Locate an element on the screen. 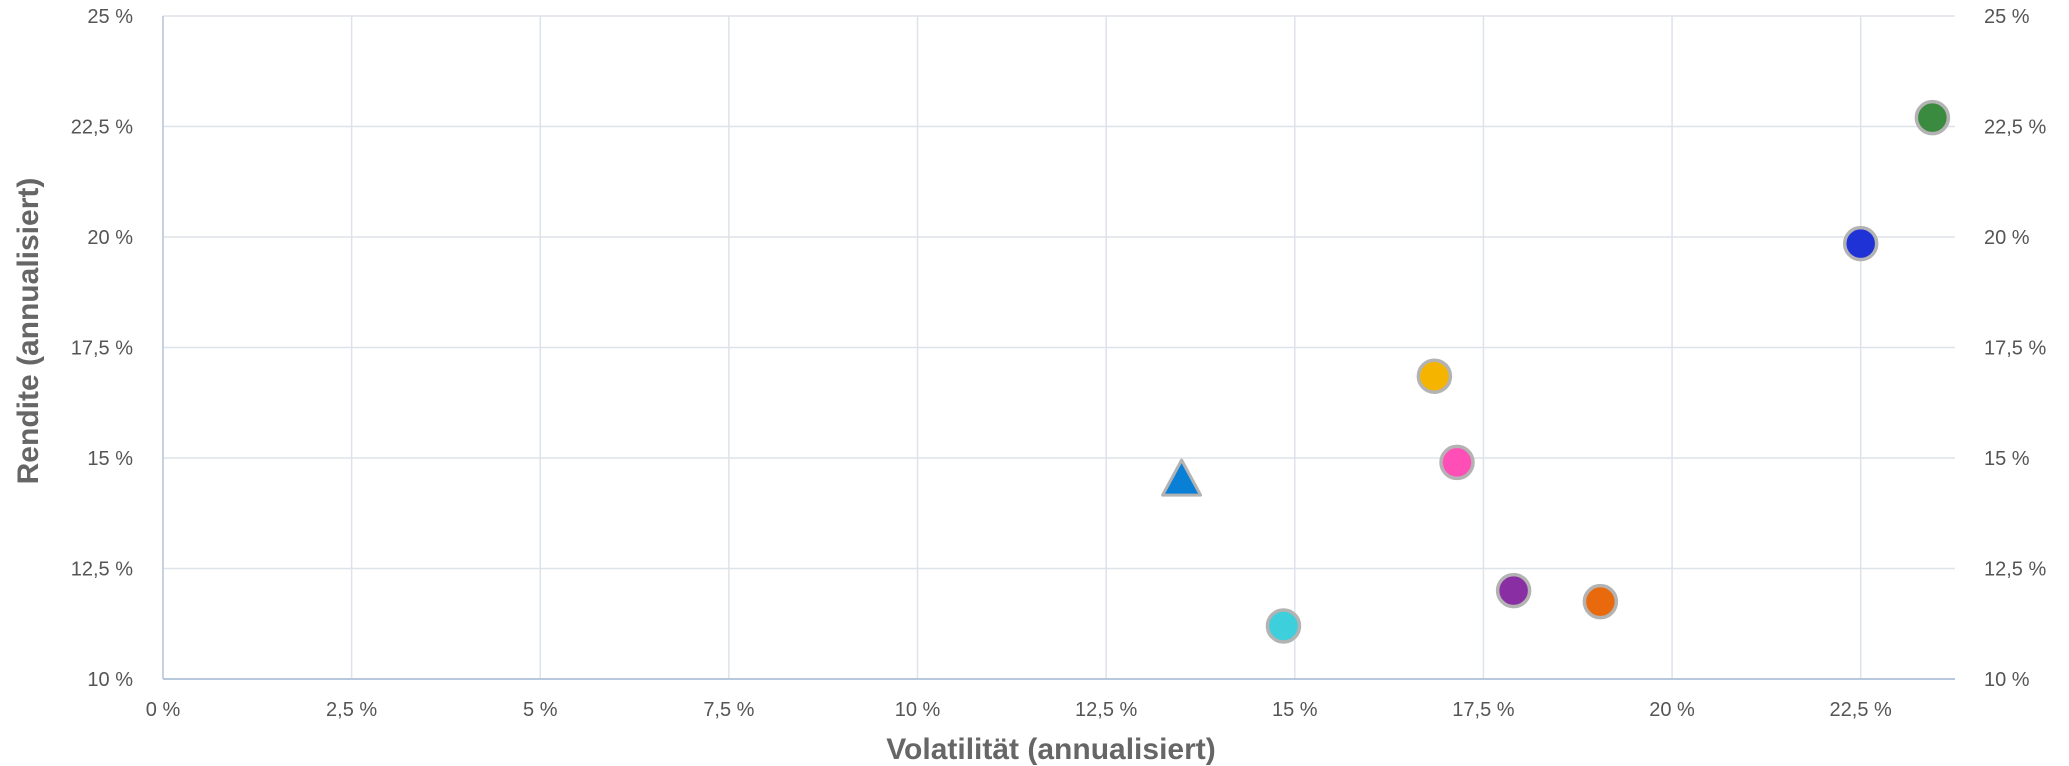 This screenshot has height=766, width=2069. x-tick-label: 5 % is located at coordinates (540, 710).